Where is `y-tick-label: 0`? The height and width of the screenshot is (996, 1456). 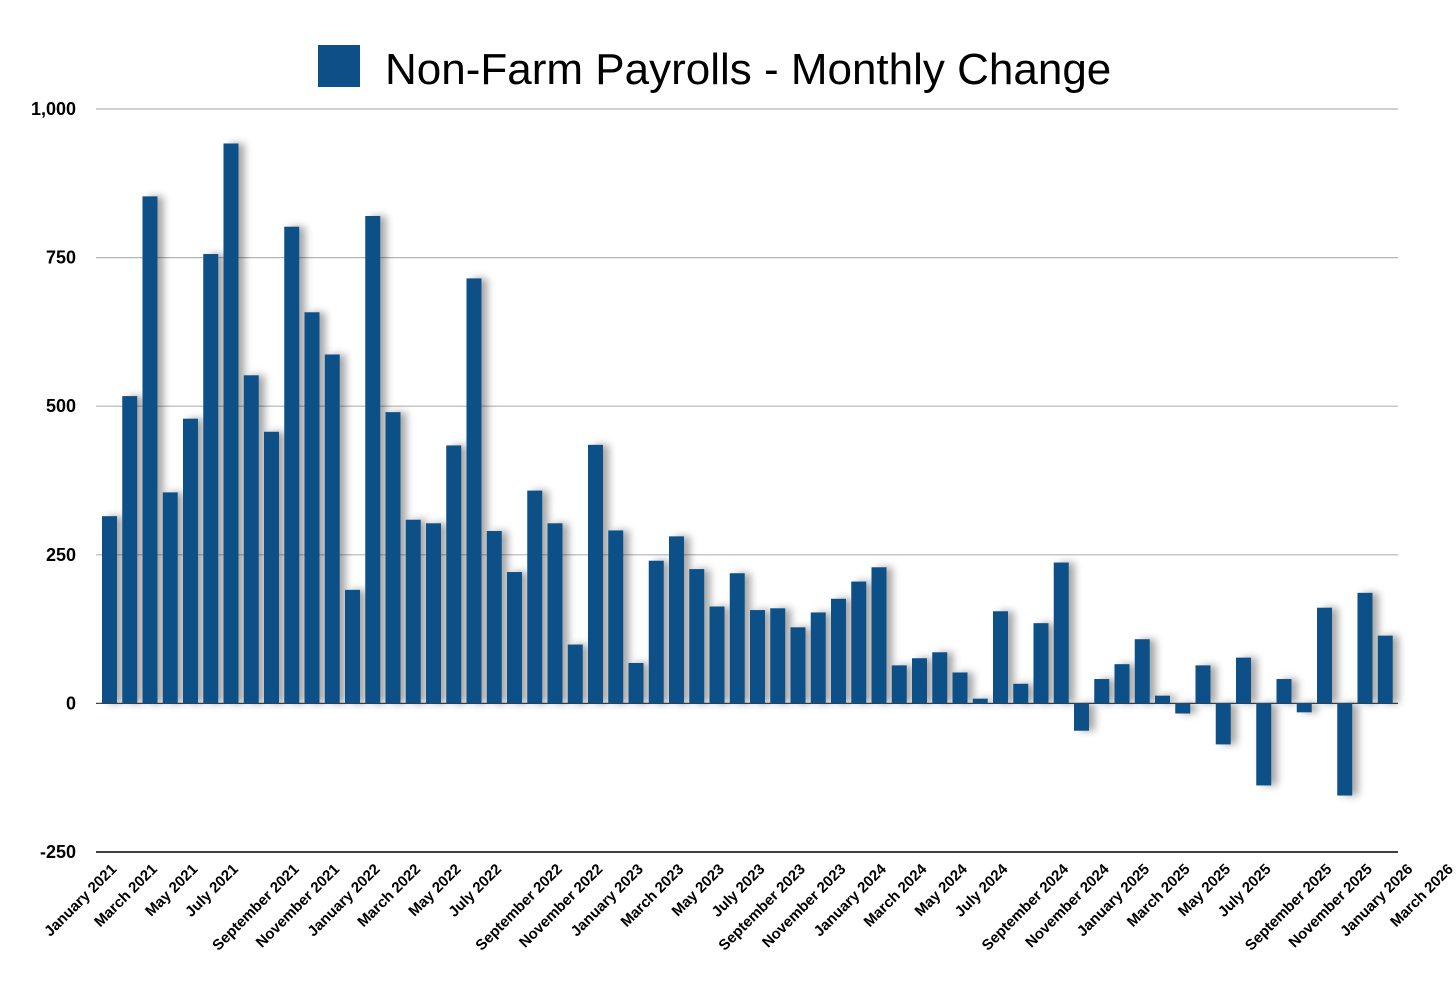 y-tick-label: 0 is located at coordinates (71, 703).